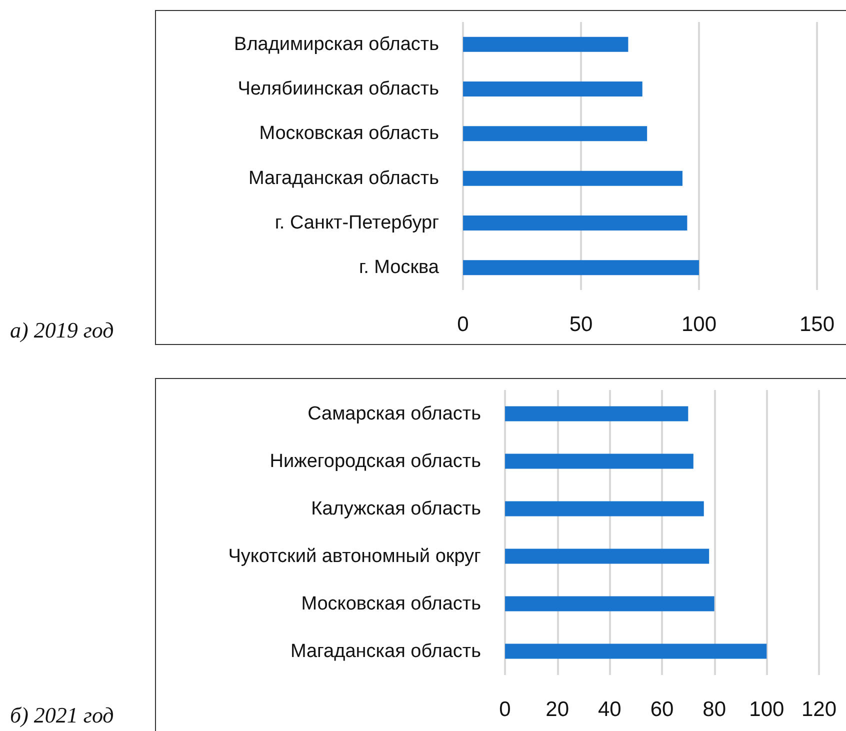 Image resolution: width=846 pixels, height=731 pixels. What do you see at coordinates (819, 709) in the screenshot?
I see `x-tick-label: 120` at bounding box center [819, 709].